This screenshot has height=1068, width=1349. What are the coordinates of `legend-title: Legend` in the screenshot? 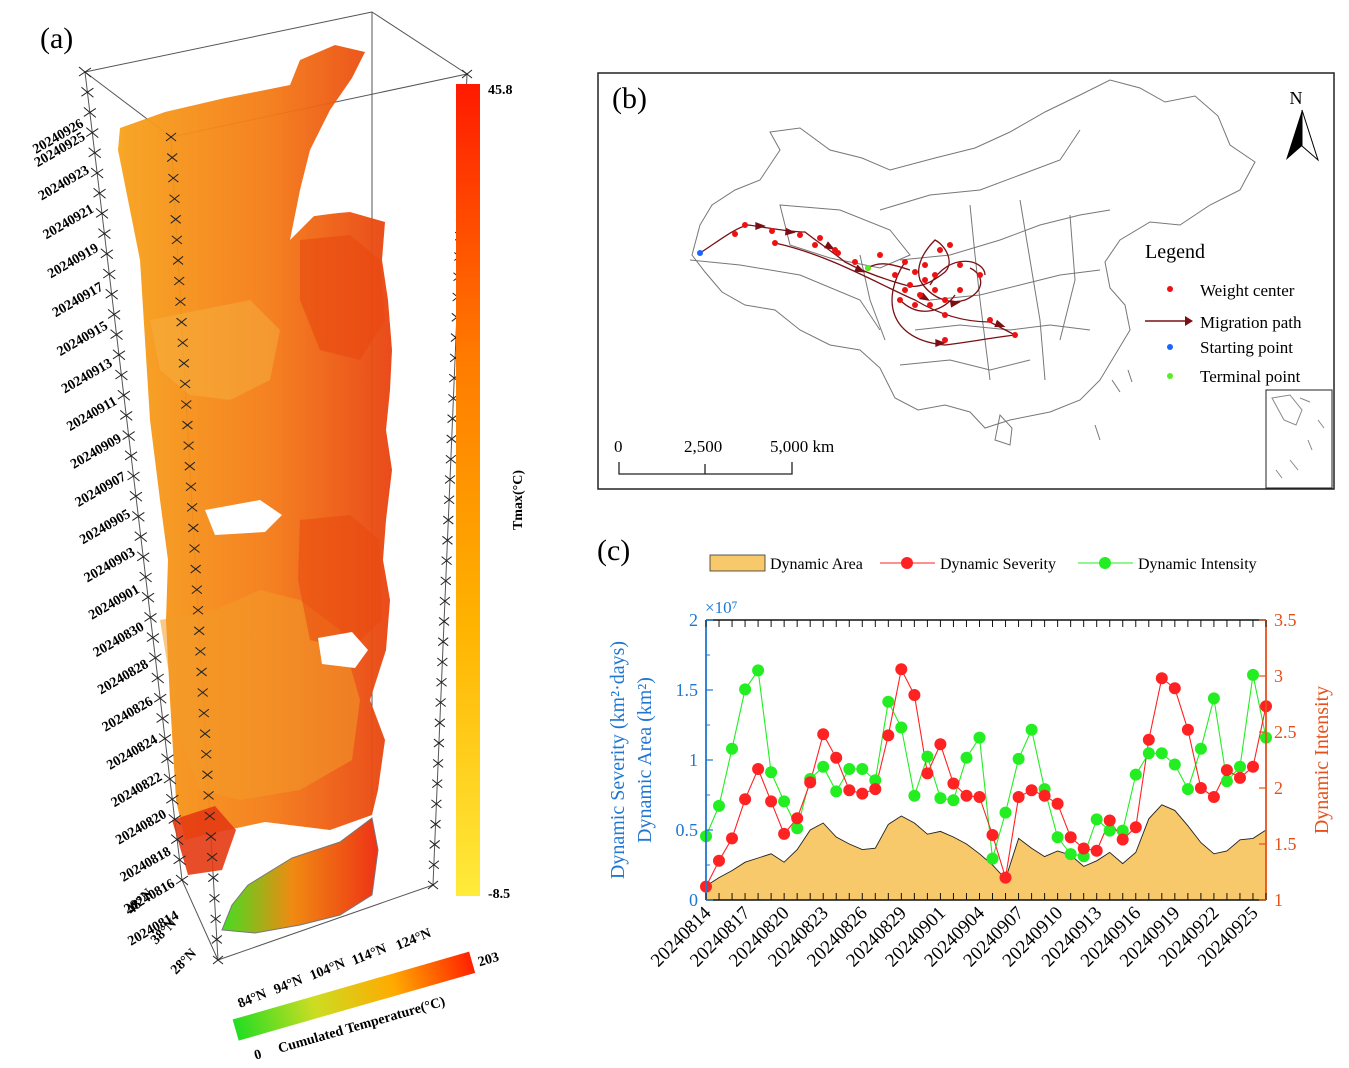 It's located at (1175, 252).